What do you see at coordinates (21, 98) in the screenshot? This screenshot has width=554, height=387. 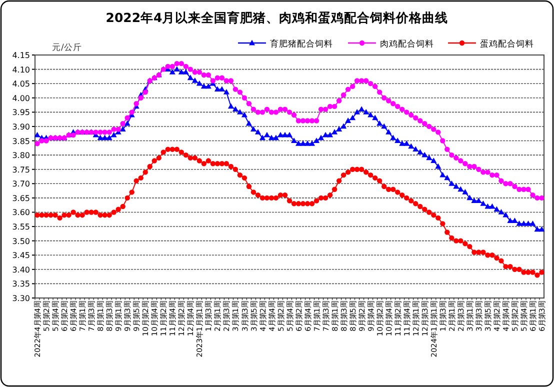 I see `y-tick-label: 4.00` at bounding box center [21, 98].